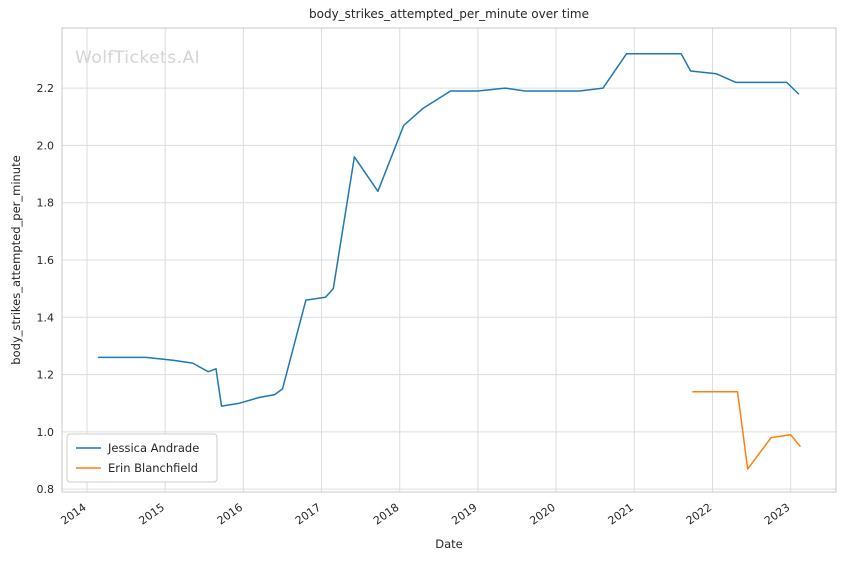 Image resolution: width=844 pixels, height=561 pixels. Describe the element at coordinates (46, 260) in the screenshot. I see `y-tick-label: 1.6` at that location.